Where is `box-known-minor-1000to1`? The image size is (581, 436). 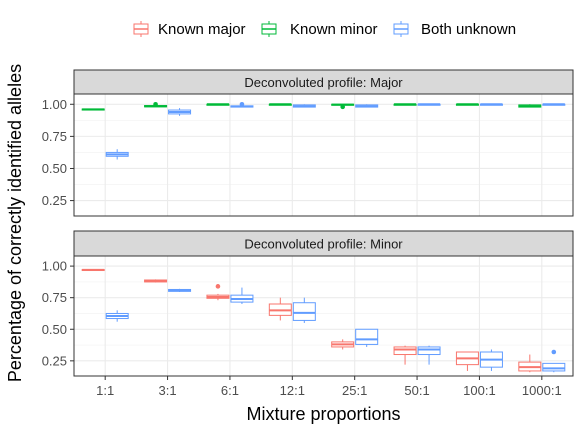
box-known-minor-1000to1 is located at coordinates (530, 106).